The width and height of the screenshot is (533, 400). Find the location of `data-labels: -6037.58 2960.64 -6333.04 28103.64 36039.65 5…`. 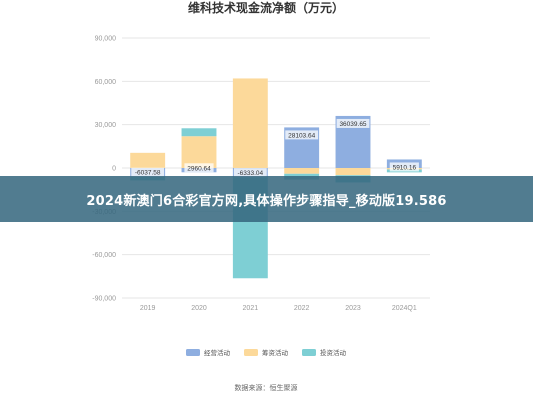

data-labels: -6037.58 2960.64 -6333.04 28103.64 36039.65 5… is located at coordinates (275, 148).